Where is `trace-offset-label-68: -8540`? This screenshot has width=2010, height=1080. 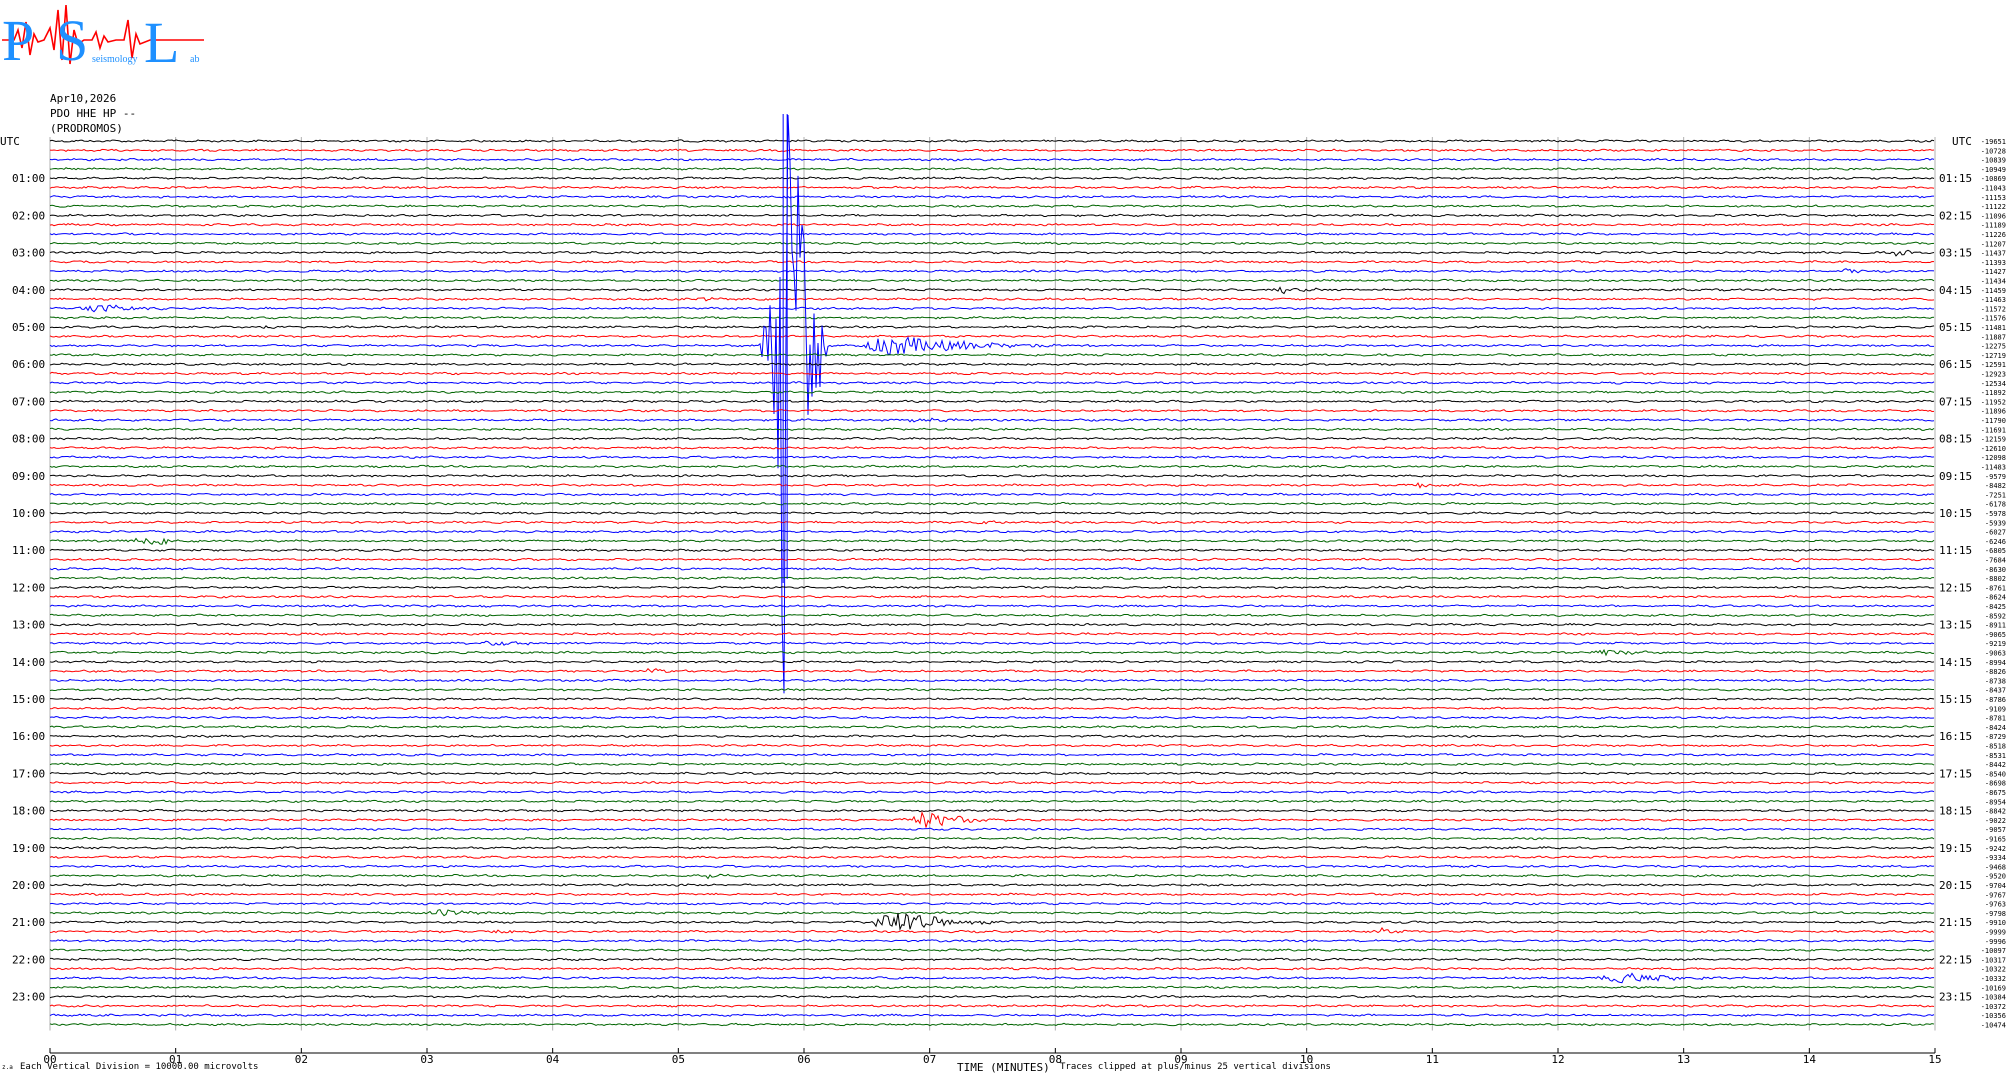
trace-offset-label-68: -8540 is located at coordinates (1995, 774).